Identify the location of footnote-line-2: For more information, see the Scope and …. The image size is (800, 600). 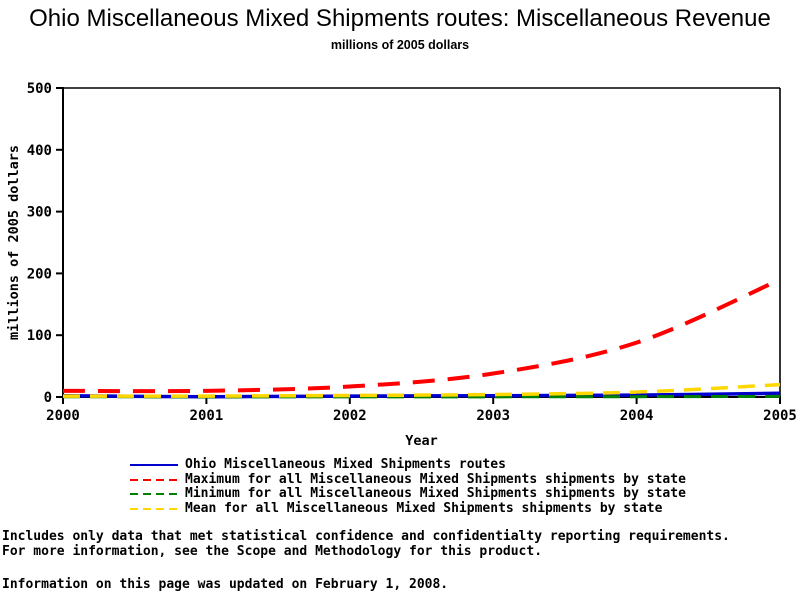
(272, 551).